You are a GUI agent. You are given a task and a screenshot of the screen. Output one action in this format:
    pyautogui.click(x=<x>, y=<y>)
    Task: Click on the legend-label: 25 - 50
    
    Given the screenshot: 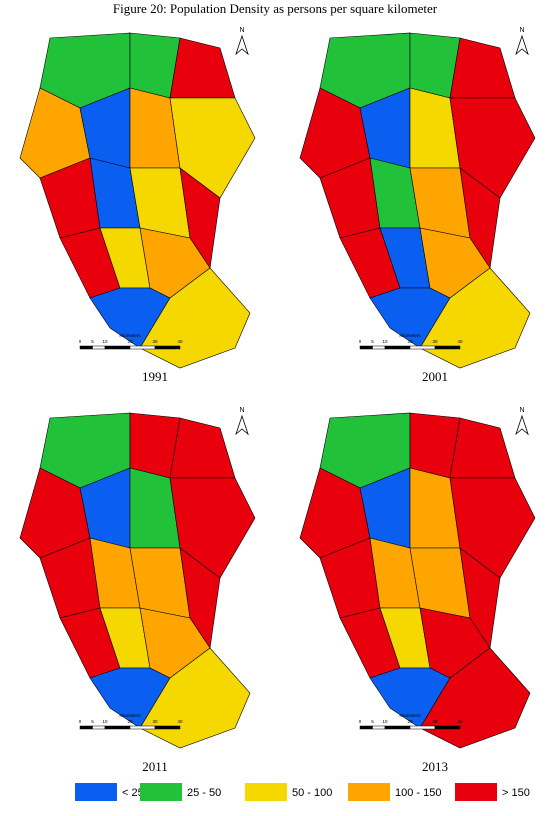 What is the action you would take?
    pyautogui.click(x=204, y=793)
    